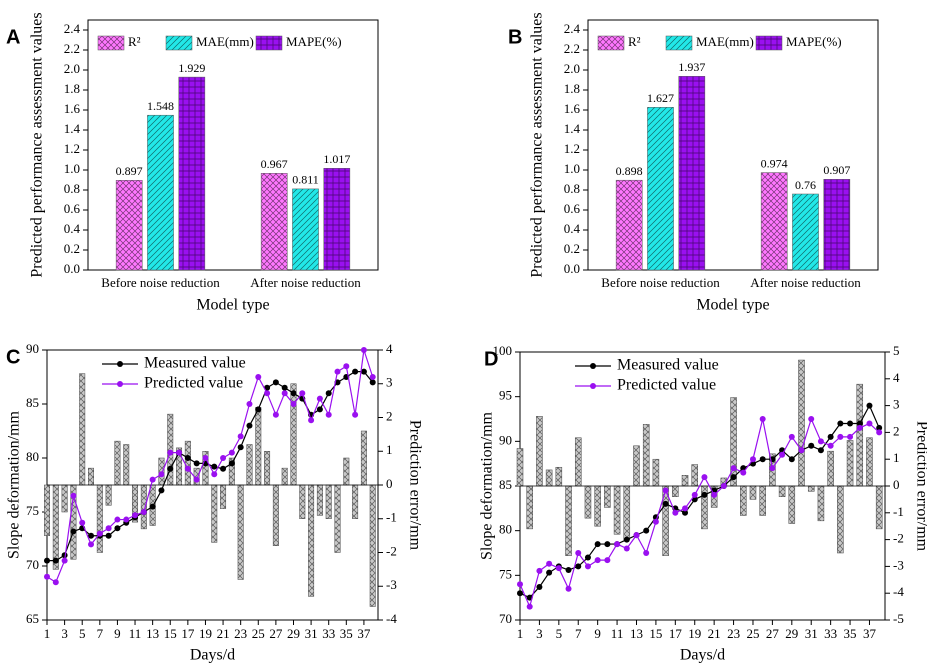 This screenshot has height=668, width=927. I want to click on x-tick-label: 25, so click(752, 633).